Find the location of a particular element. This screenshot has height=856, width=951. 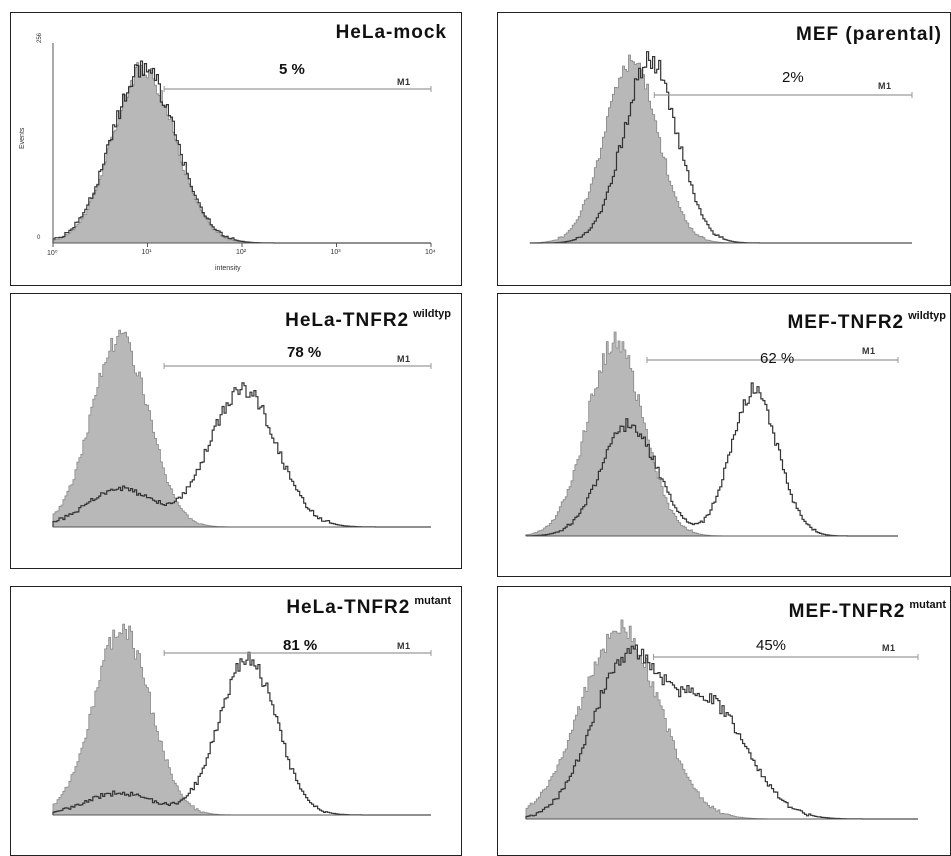

y-axis-label: Events is located at coordinates (22, 138).